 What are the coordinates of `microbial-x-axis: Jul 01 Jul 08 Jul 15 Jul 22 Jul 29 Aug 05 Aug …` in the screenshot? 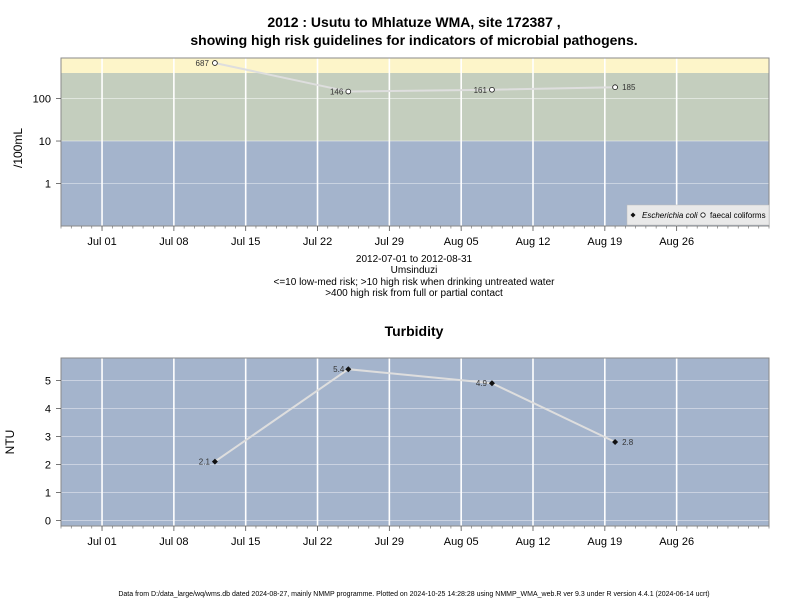 It's located at (415, 237).